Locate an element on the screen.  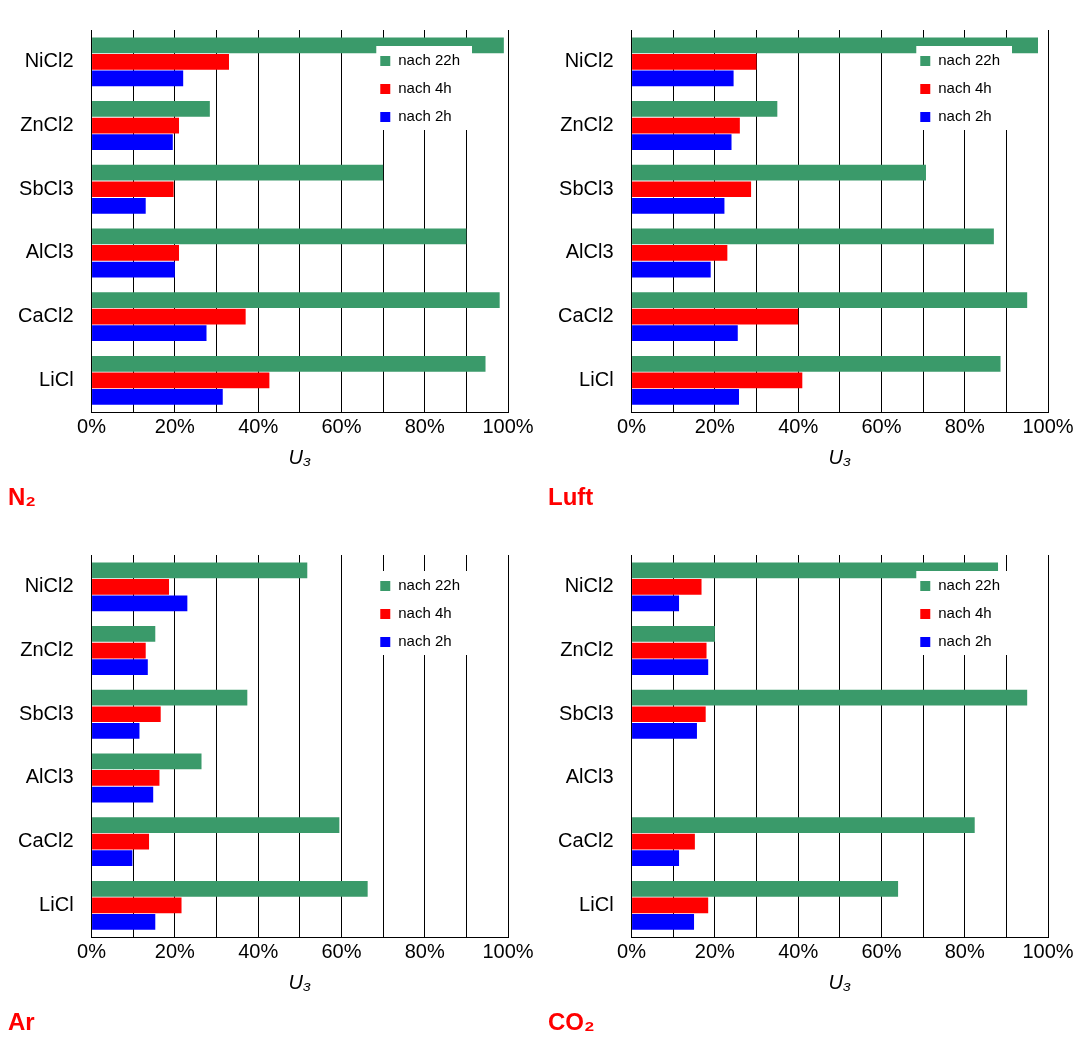
text: Luft is located at coordinates (571, 497).